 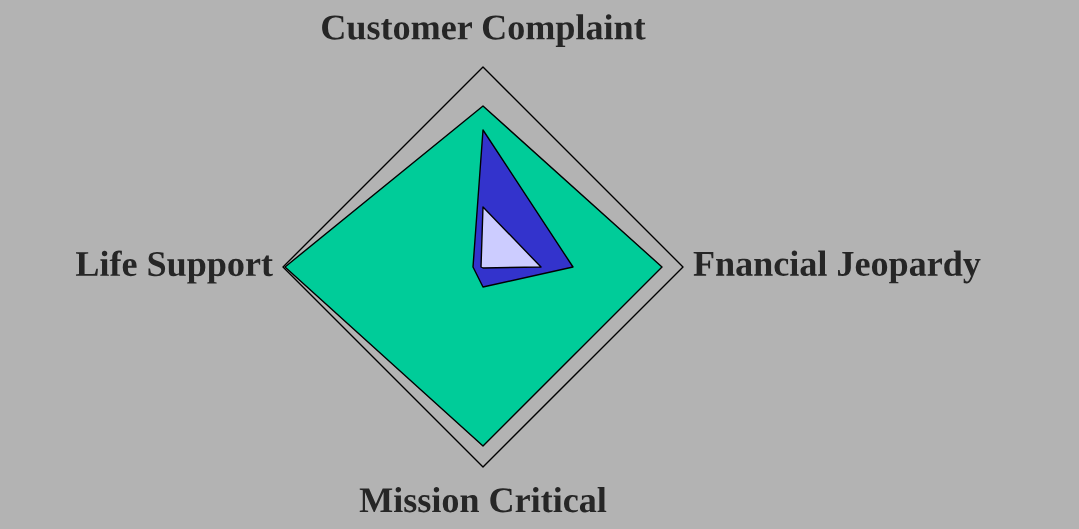 What do you see at coordinates (483, 500) in the screenshot?
I see `spoke-label: Mission Critical` at bounding box center [483, 500].